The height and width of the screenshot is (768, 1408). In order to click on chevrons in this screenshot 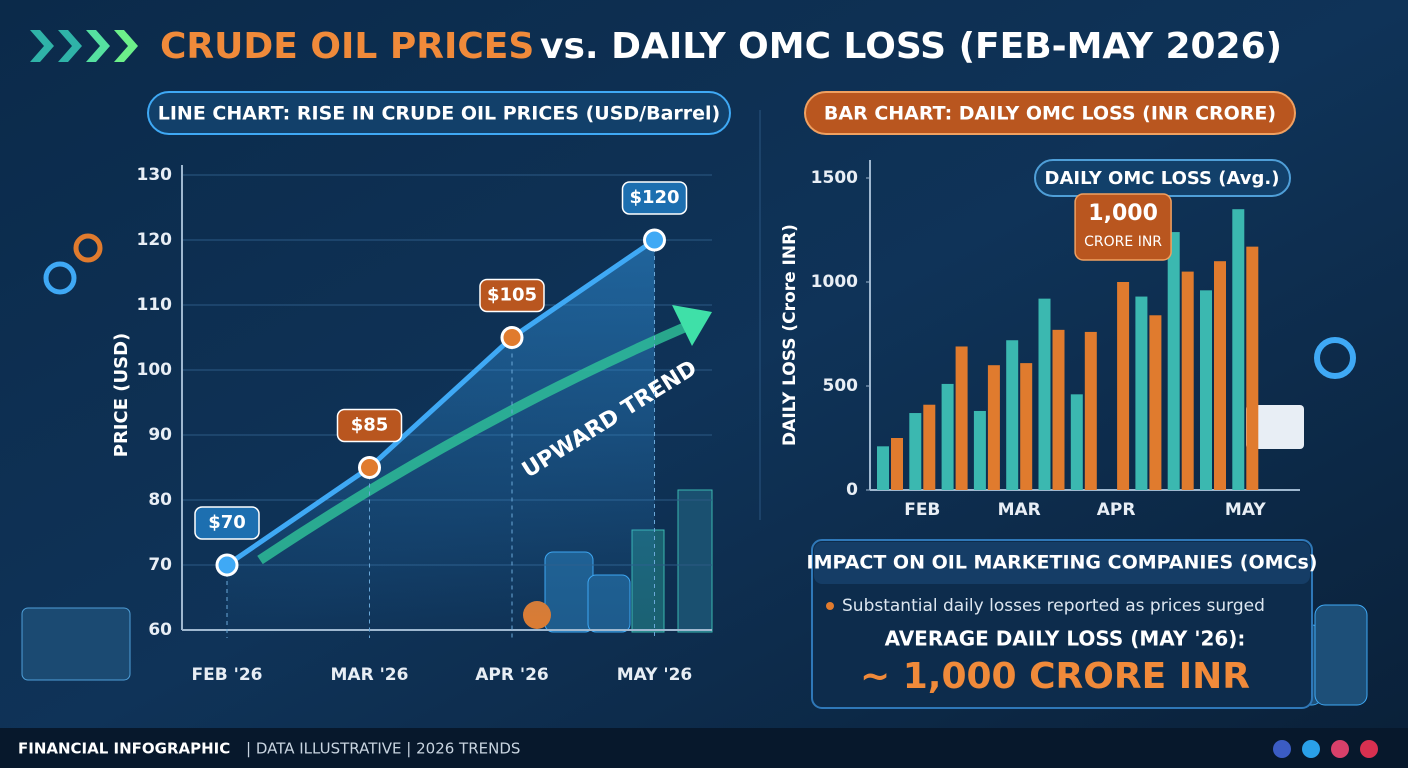, I will do `click(84, 46)`.